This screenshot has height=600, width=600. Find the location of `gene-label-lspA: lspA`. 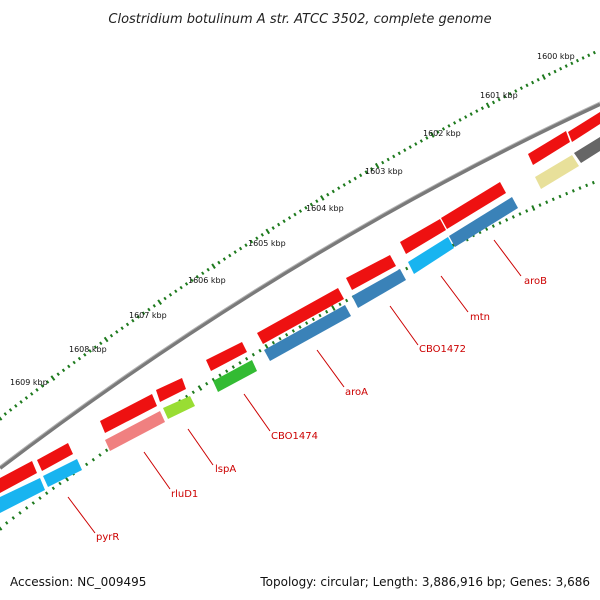

gene-label-lspA: lspA is located at coordinates (225, 469).